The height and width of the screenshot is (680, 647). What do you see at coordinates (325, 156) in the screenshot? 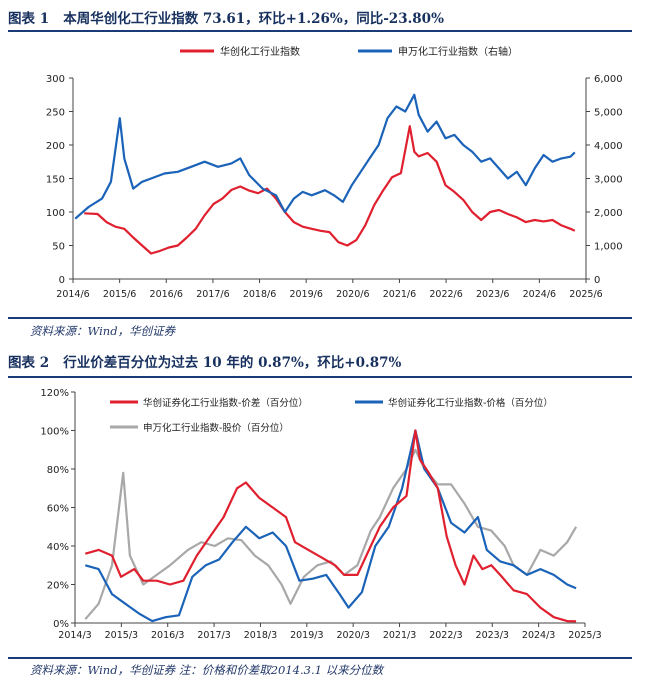
I see `series-line-shenwan-index` at bounding box center [325, 156].